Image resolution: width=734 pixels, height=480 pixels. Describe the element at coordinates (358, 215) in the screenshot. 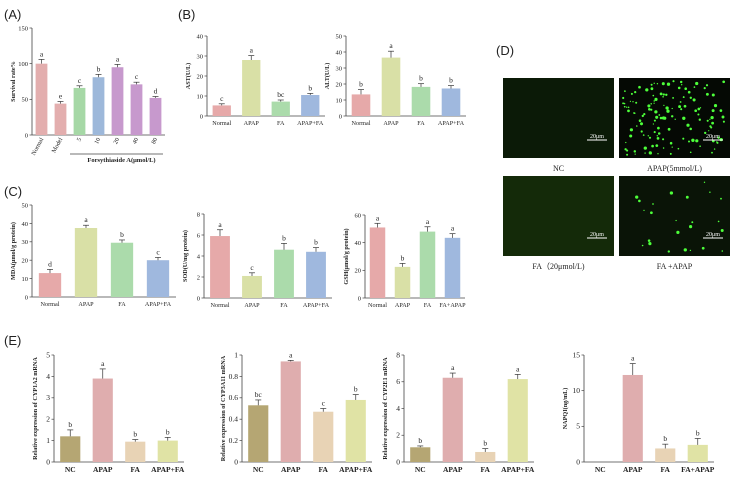

I see `y-tick-label: 60` at that location.